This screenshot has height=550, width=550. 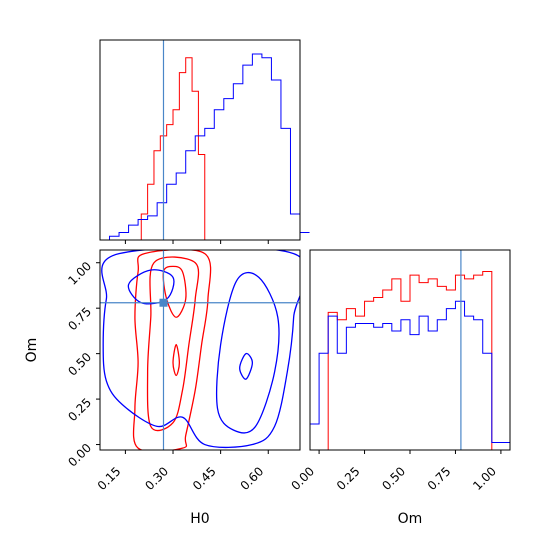 I want to click on h0-histogram-frame, so click(x=200, y=140).